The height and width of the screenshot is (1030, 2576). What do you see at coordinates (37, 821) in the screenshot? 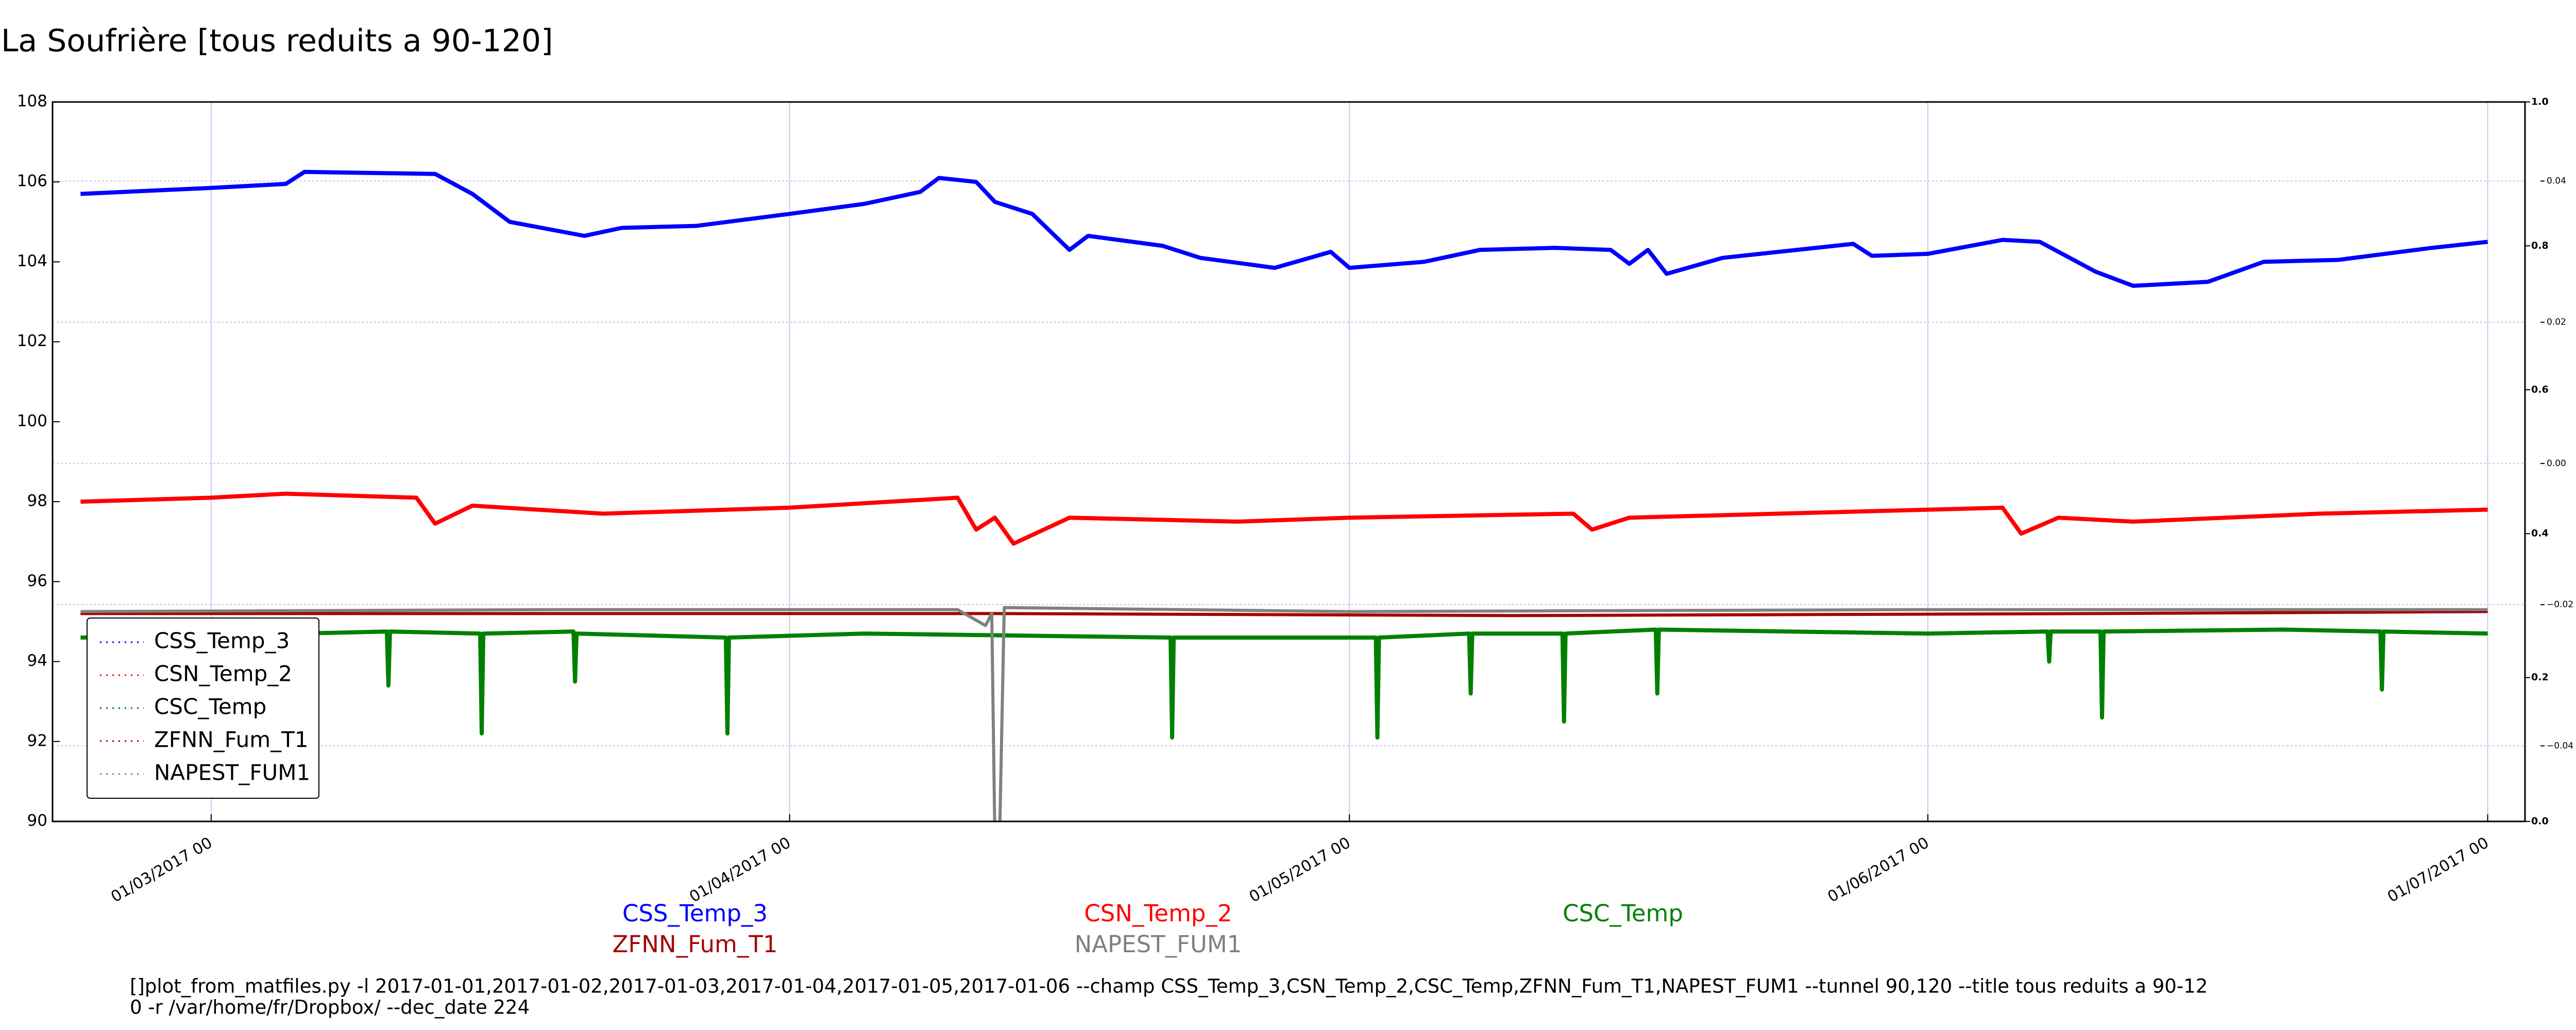
I see `y-tick-label: 90` at bounding box center [37, 821].